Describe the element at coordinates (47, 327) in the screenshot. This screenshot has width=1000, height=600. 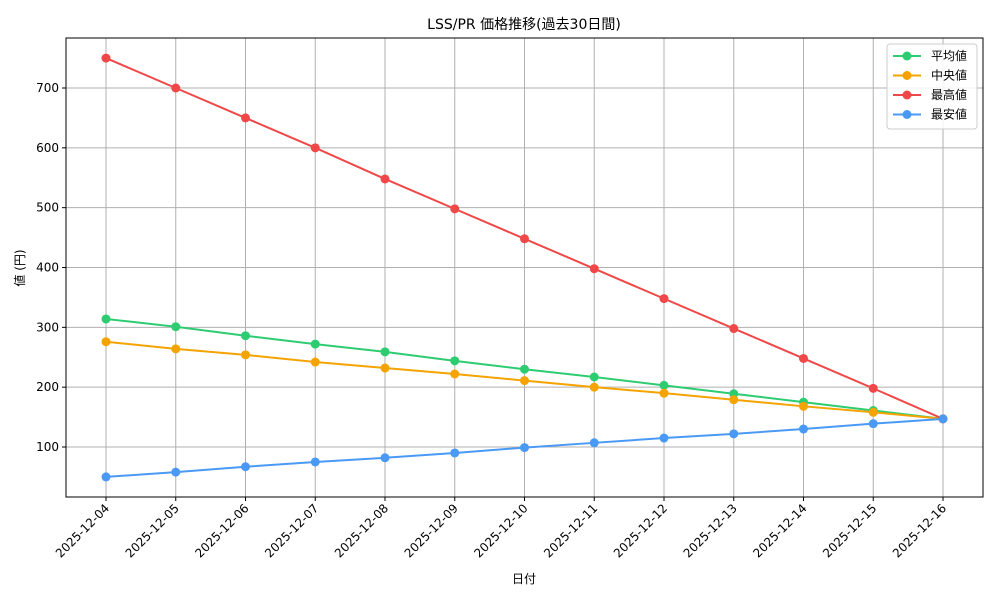
I see `y-tick-label: 300` at that location.